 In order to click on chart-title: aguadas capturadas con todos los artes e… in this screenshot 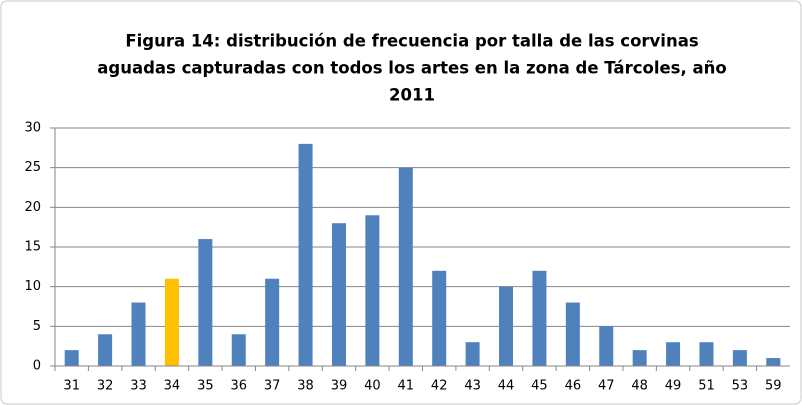, I will do `click(411, 68)`.